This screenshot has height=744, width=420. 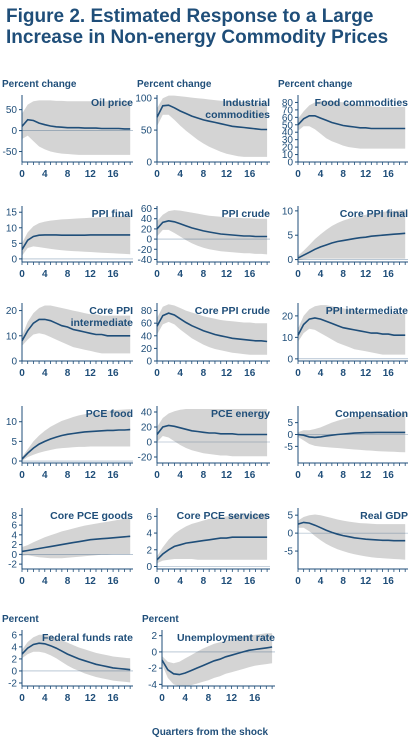 What do you see at coordinates (367, 311) in the screenshot?
I see `panel-title: PPI intermediate` at bounding box center [367, 311].